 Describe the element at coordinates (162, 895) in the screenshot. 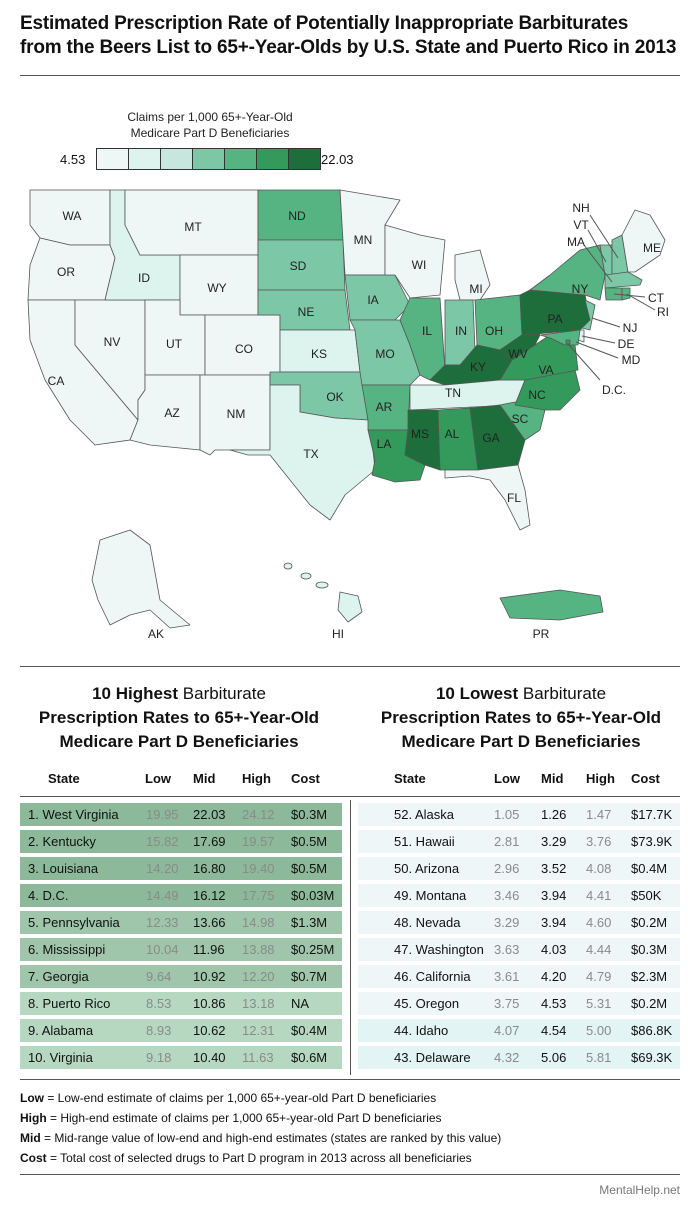

I see `cell-low: 14.49` at that location.